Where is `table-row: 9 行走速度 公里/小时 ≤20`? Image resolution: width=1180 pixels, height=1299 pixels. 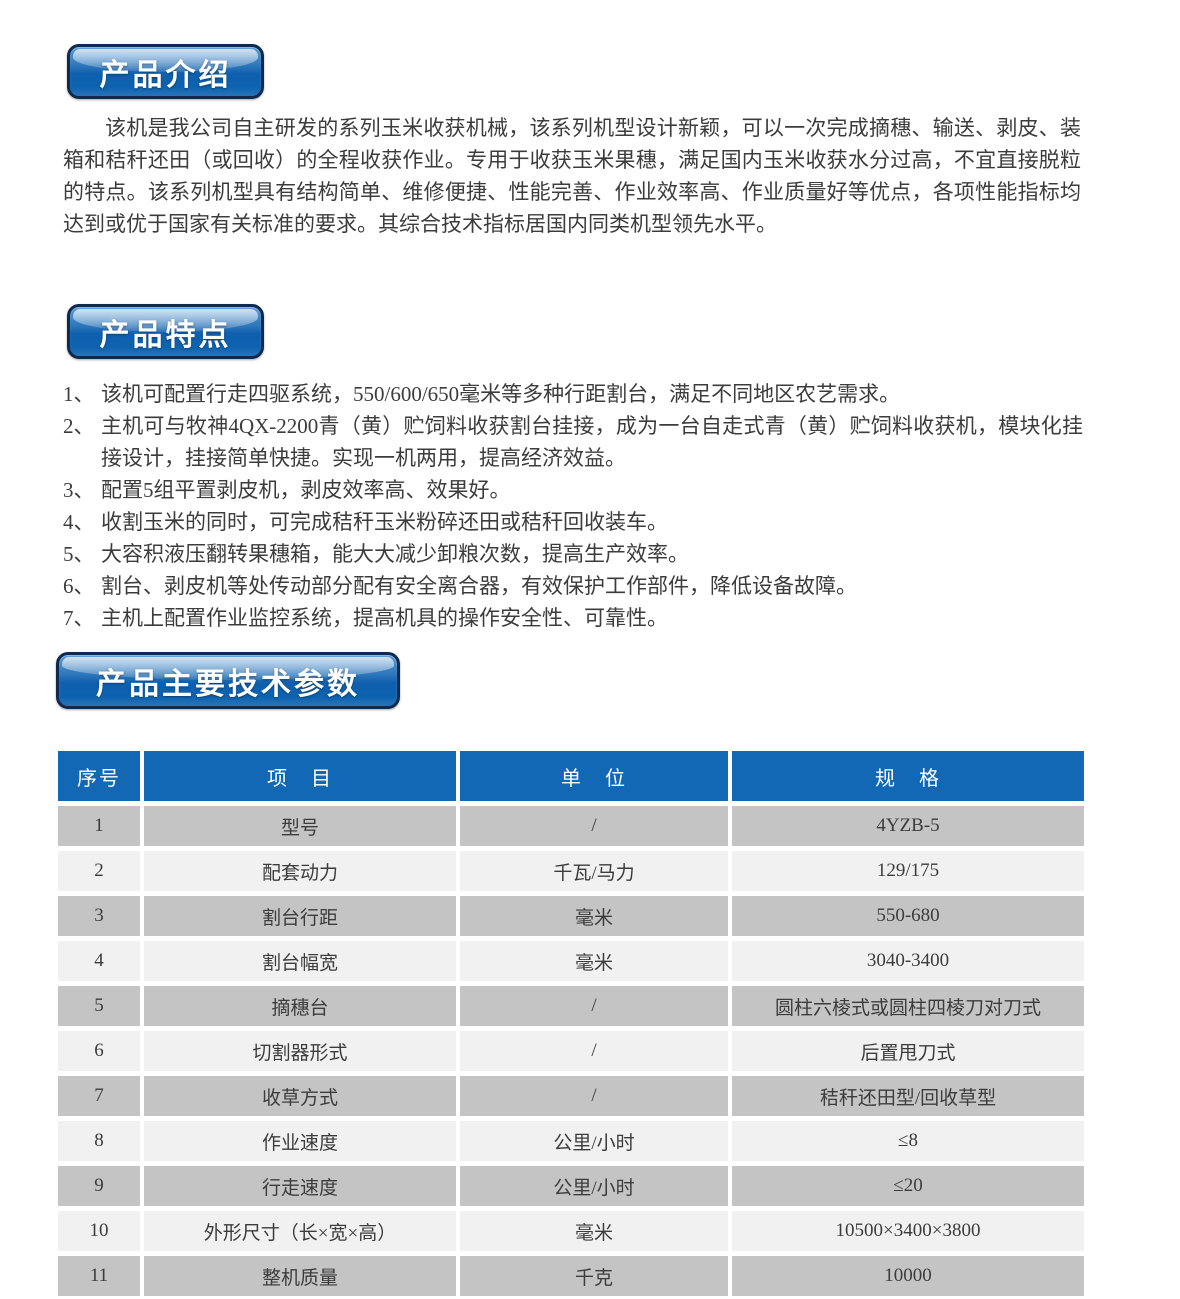
table-row: 9 行走速度 公里/小时 ≤20 is located at coordinates (571, 1186).